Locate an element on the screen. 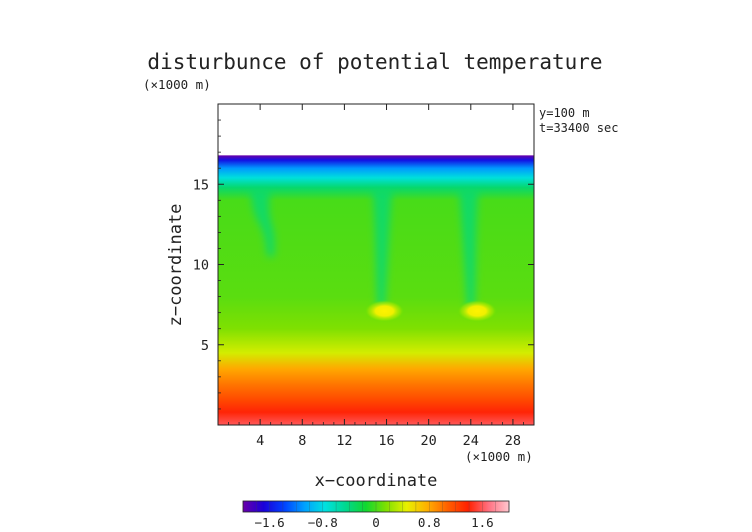 The height and width of the screenshot is (532, 752). x-tick-label: 8 is located at coordinates (302, 441).